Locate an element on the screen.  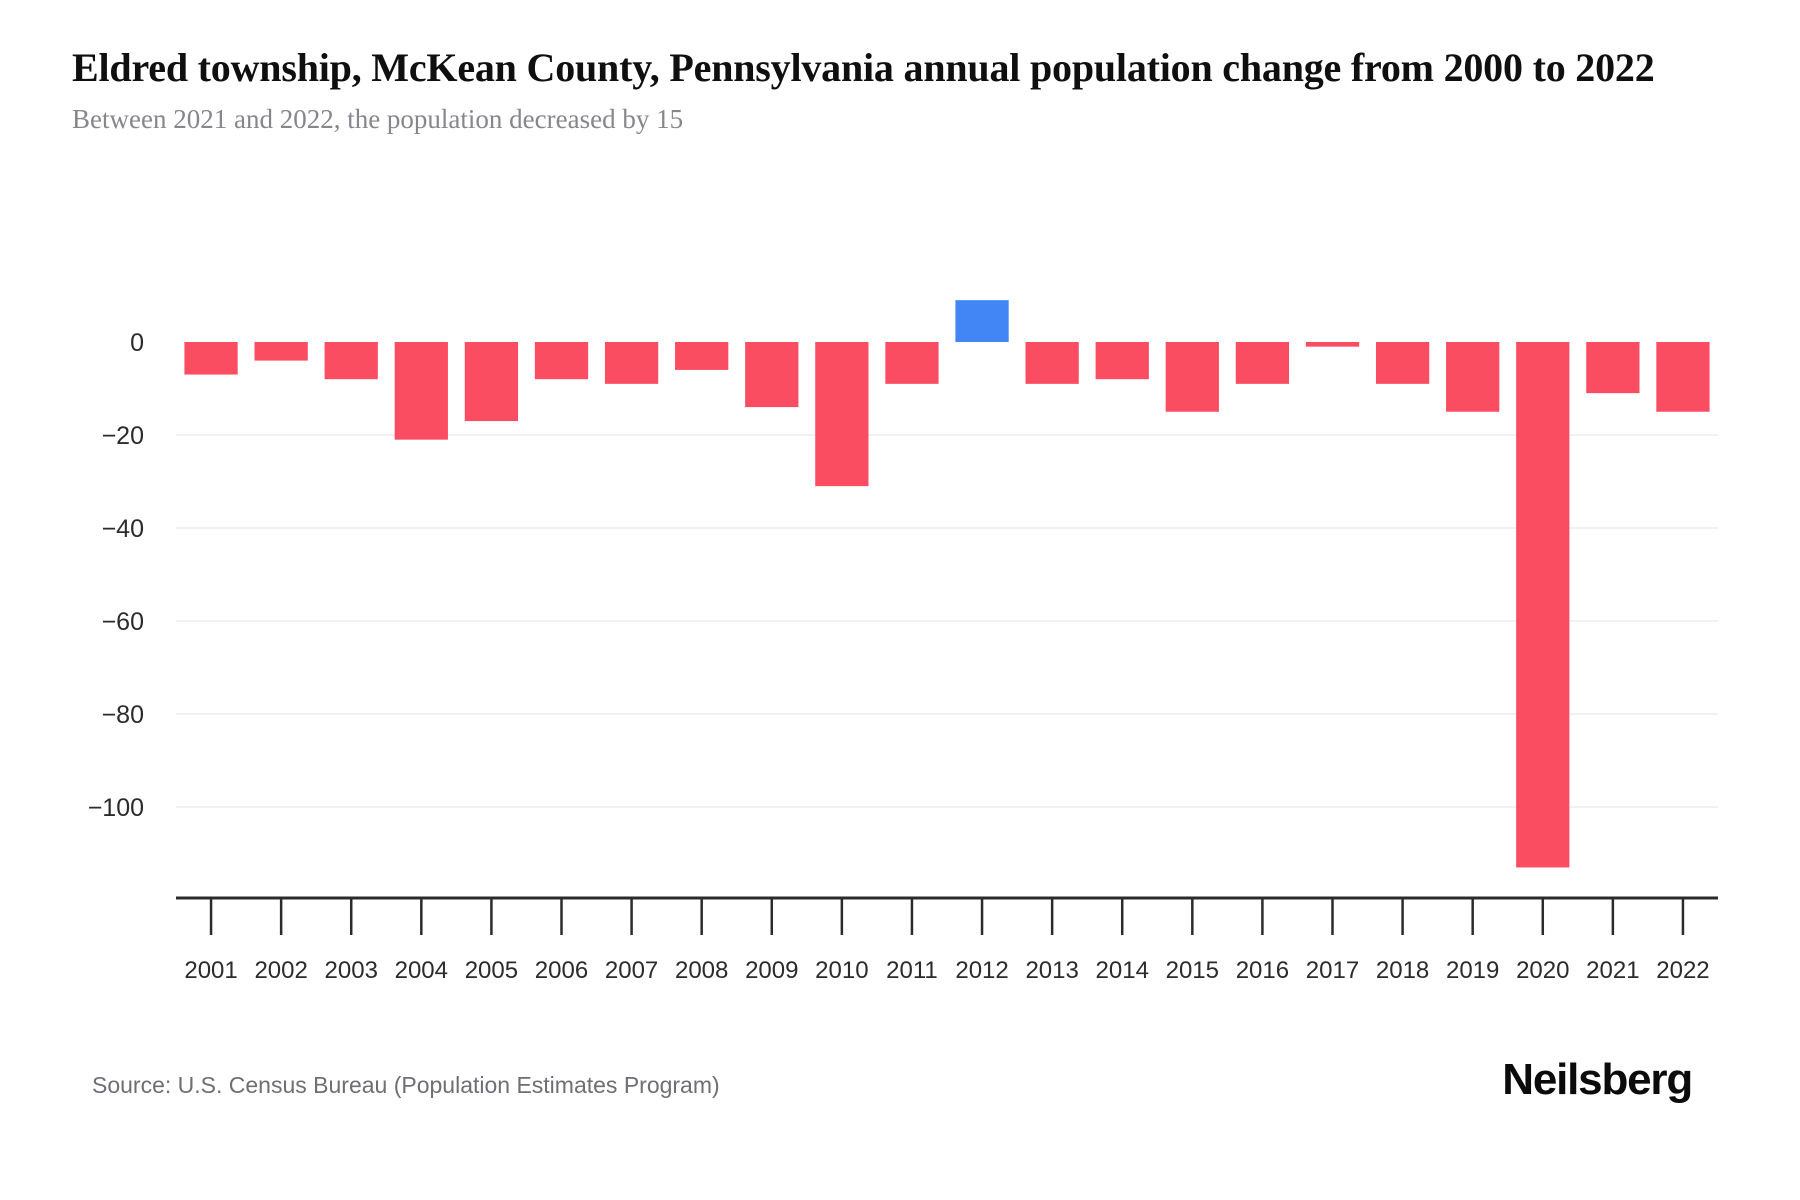
bar-2003 is located at coordinates (351, 361).